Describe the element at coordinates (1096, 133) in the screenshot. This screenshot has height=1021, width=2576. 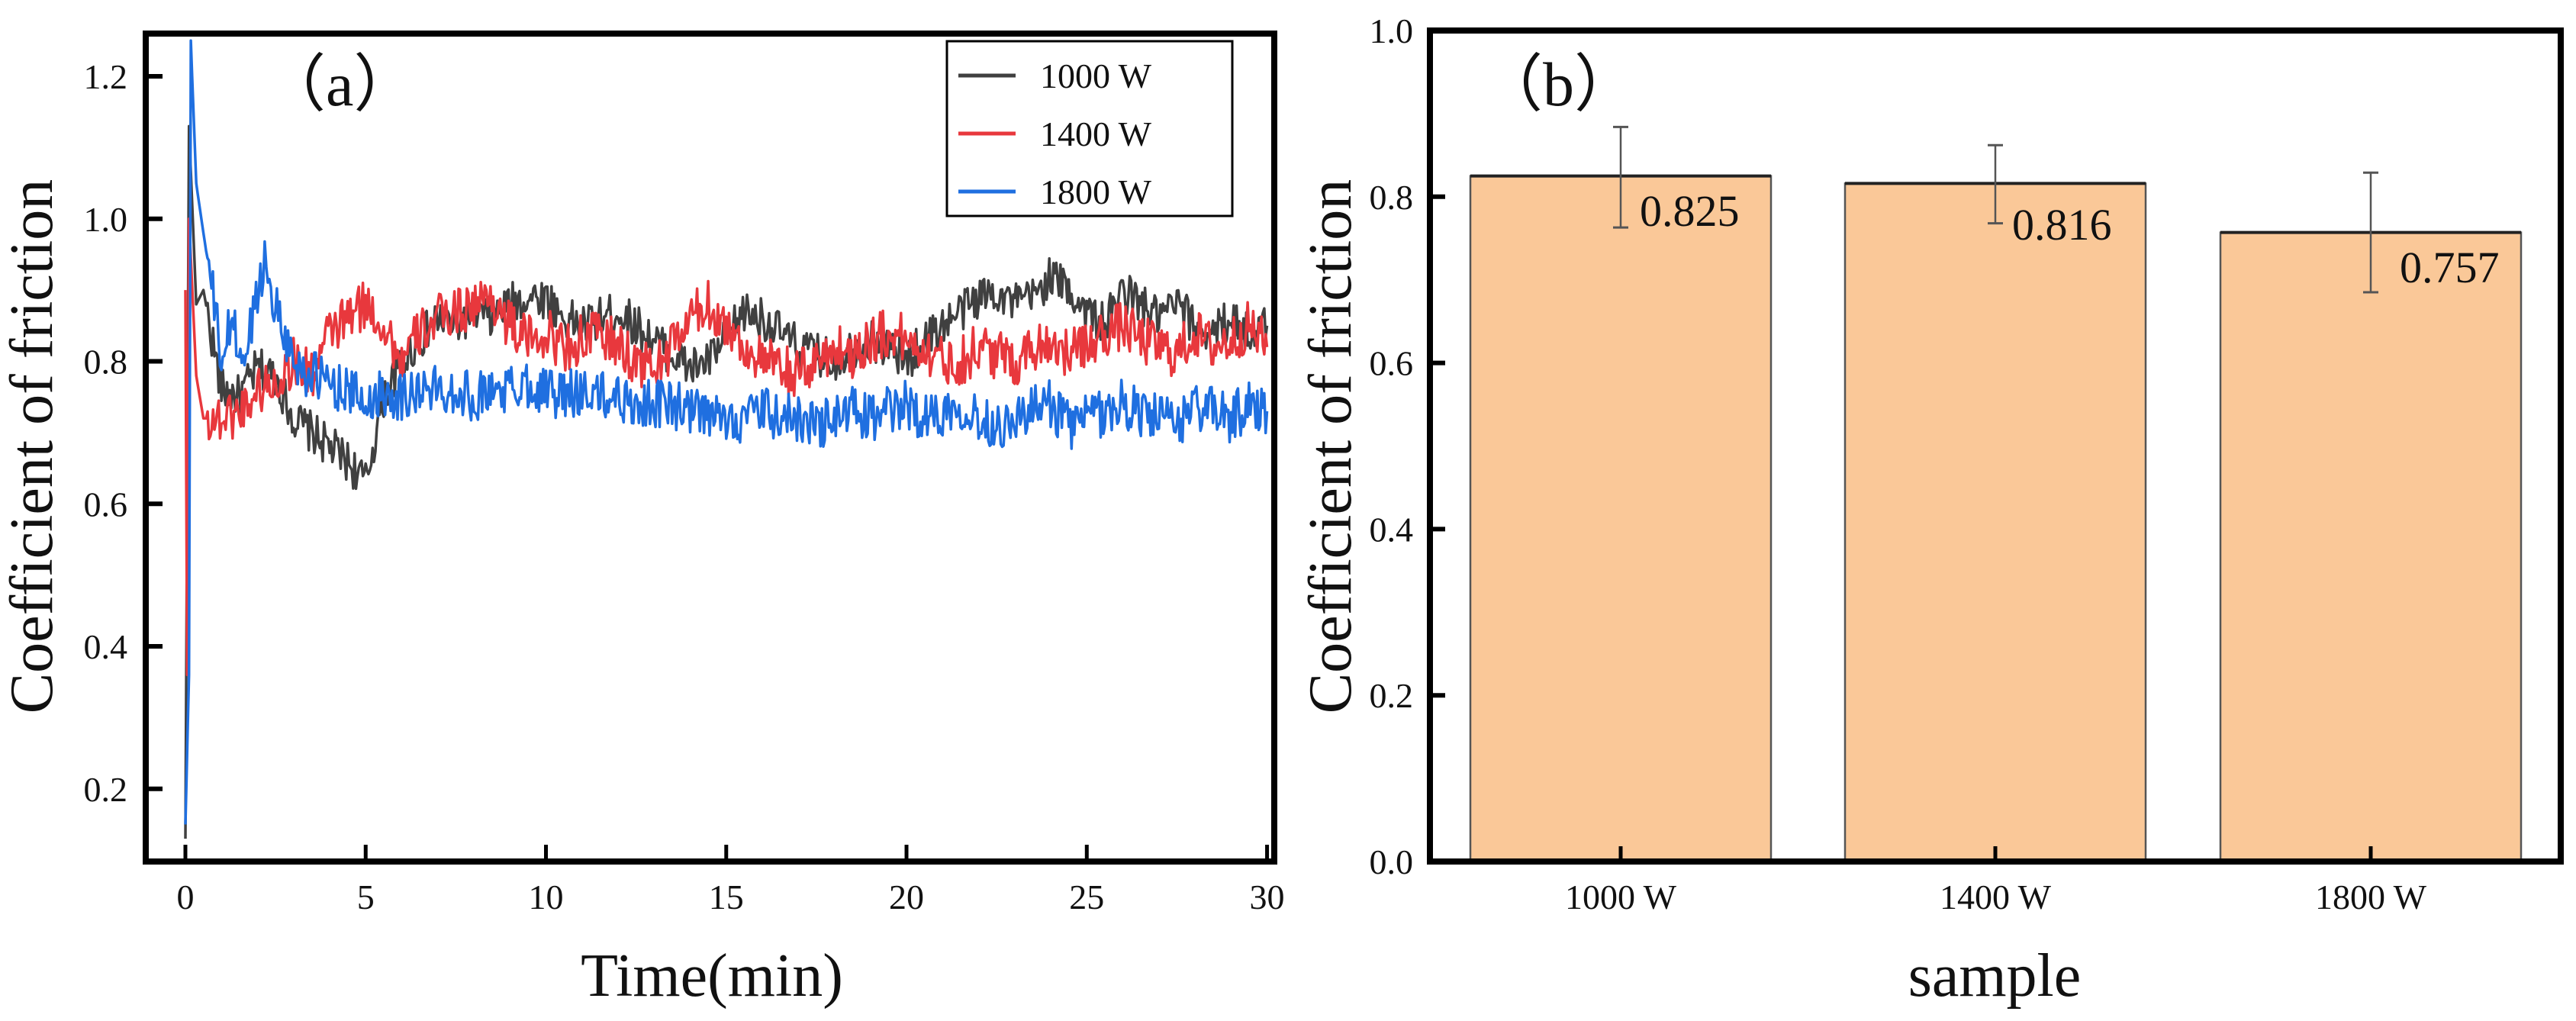
I see `legend-label: 1400 W` at that location.